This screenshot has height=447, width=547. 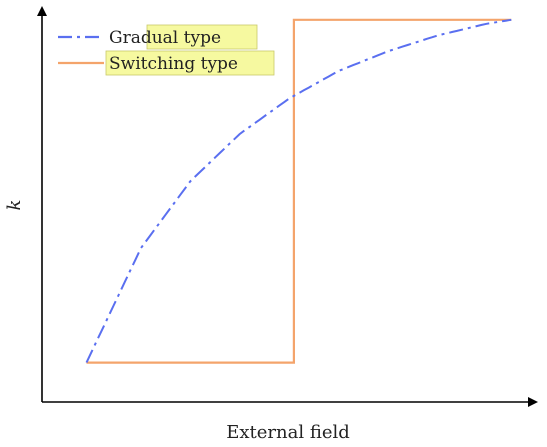 I want to click on legend-label-switching: Switching type, so click(x=173, y=64).